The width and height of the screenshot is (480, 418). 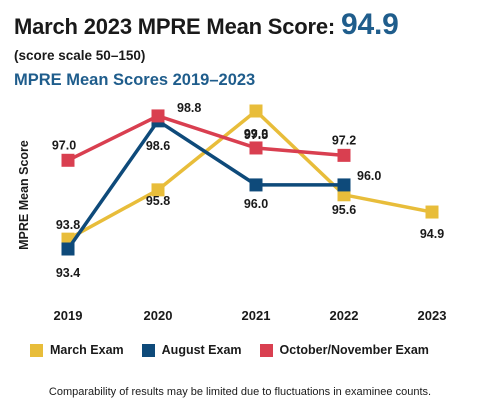 What do you see at coordinates (158, 116) in the screenshot?
I see `data-point-october-november-exam-2020` at bounding box center [158, 116].